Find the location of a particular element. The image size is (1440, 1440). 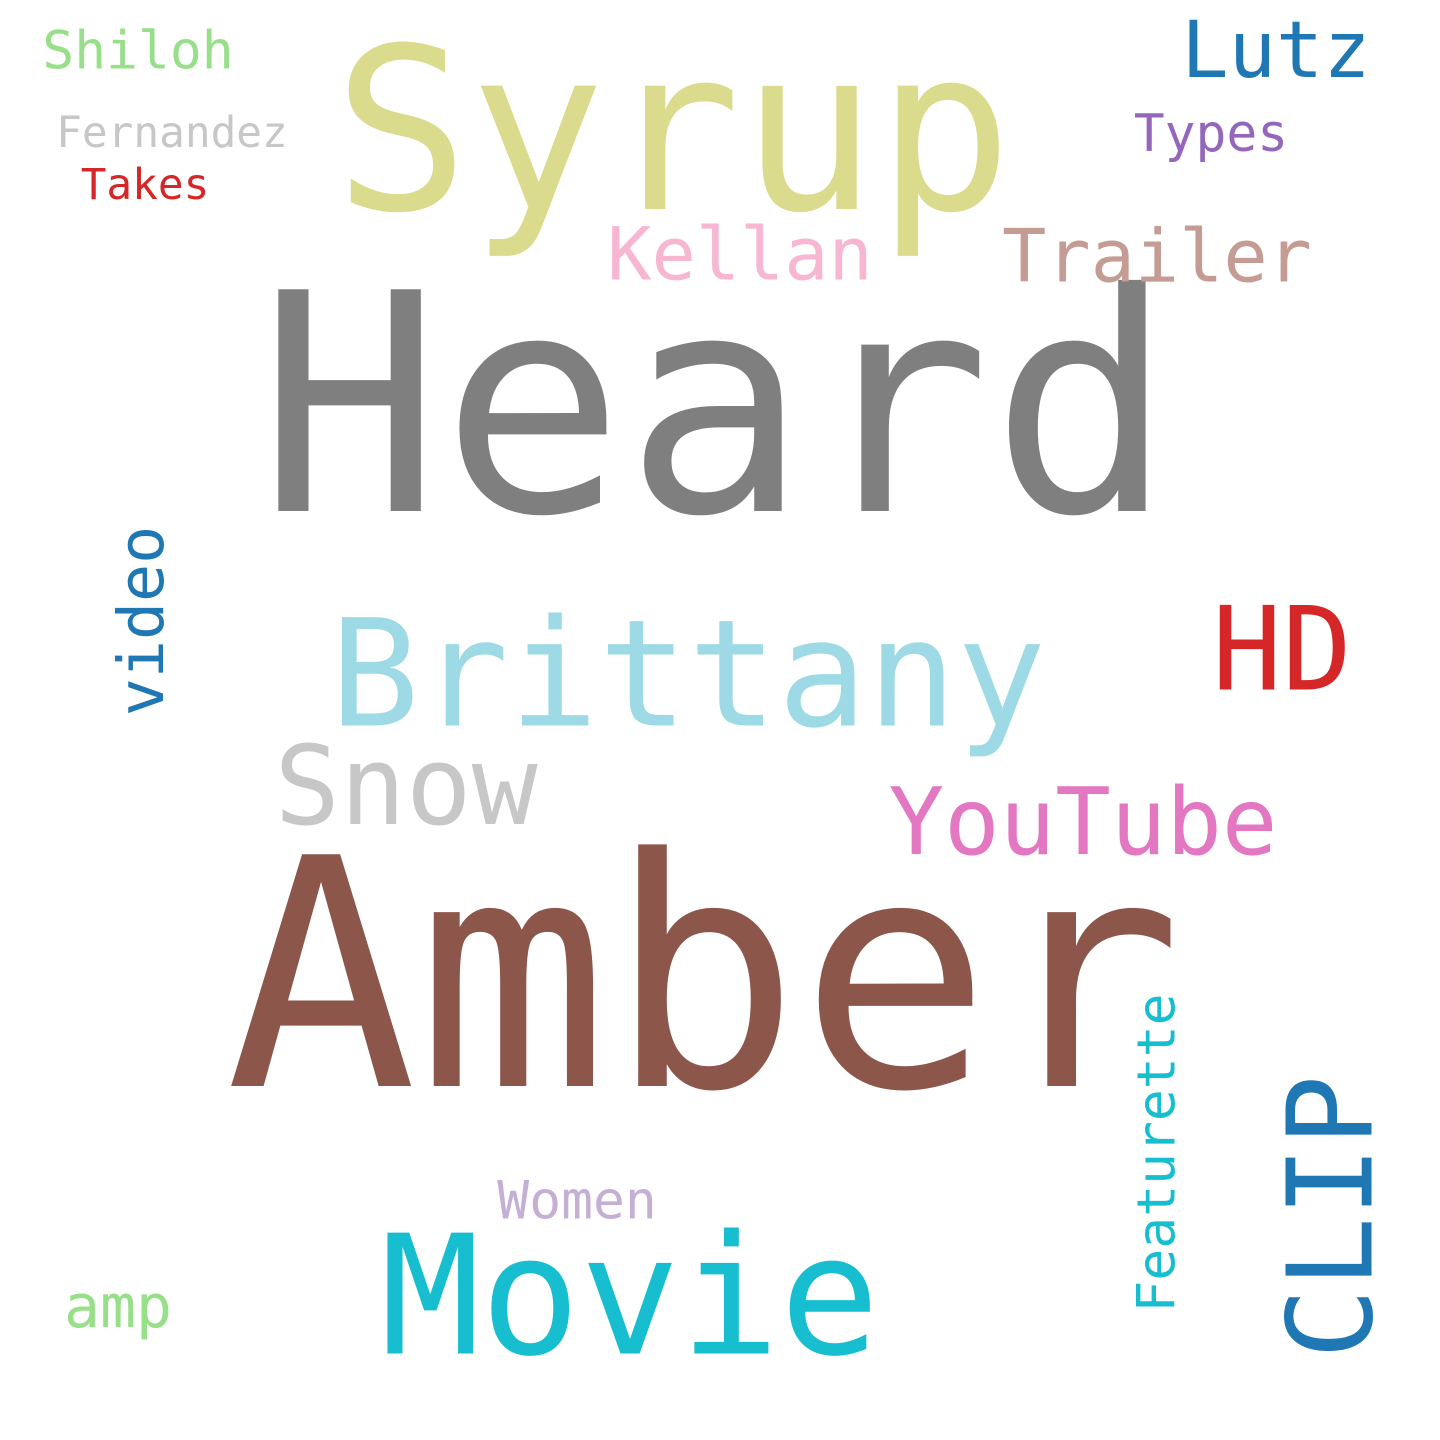

word-amp: amp is located at coordinates (118, 1307).